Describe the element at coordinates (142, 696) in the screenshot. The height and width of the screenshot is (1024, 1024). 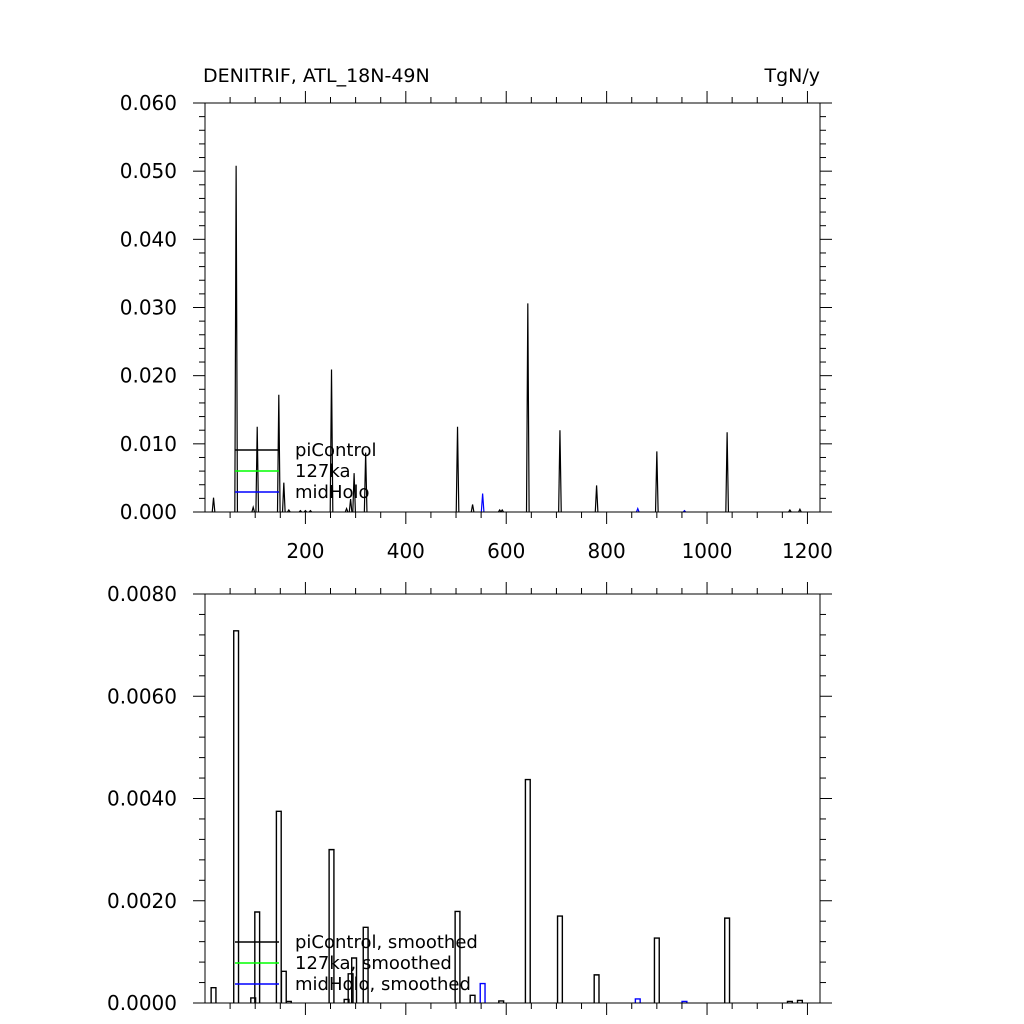
I see `y-tick-label: 0.0060` at that location.